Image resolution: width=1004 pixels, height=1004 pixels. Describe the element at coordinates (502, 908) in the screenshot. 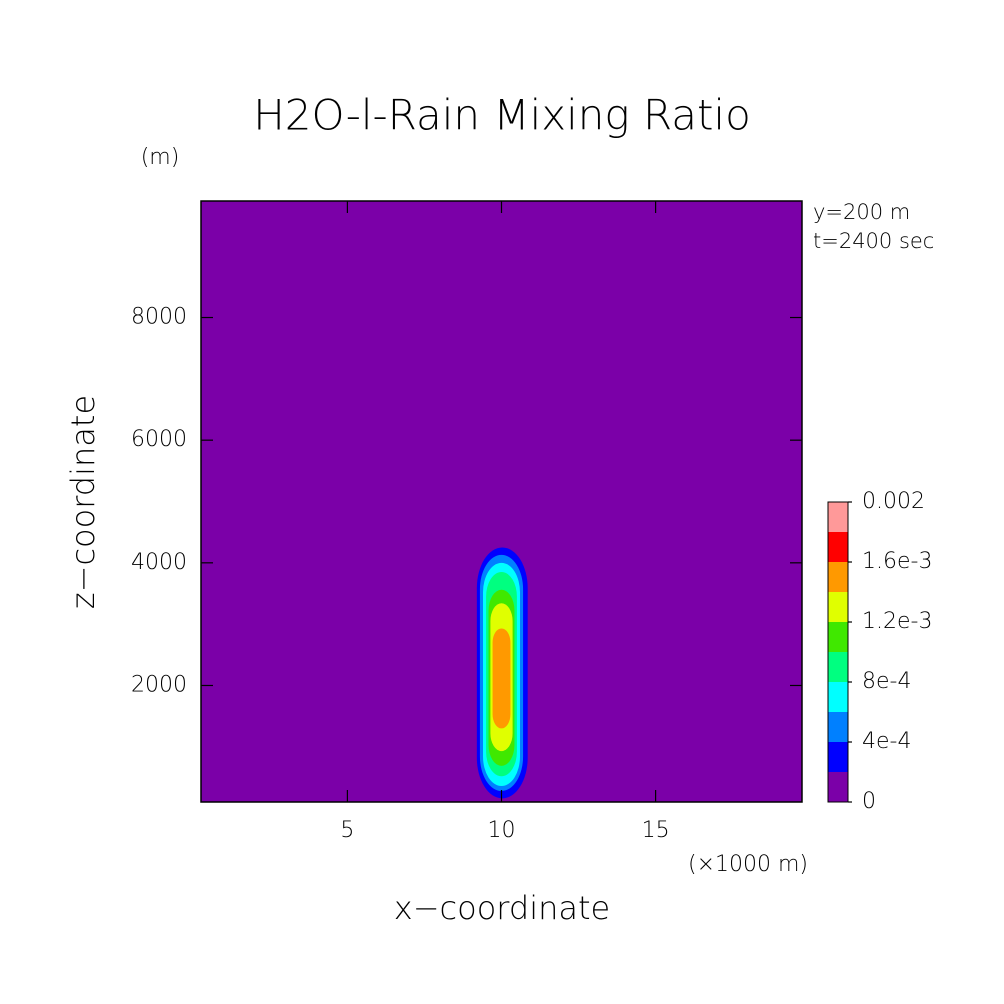

I see `x-axis-label: x−coordinate` at that location.